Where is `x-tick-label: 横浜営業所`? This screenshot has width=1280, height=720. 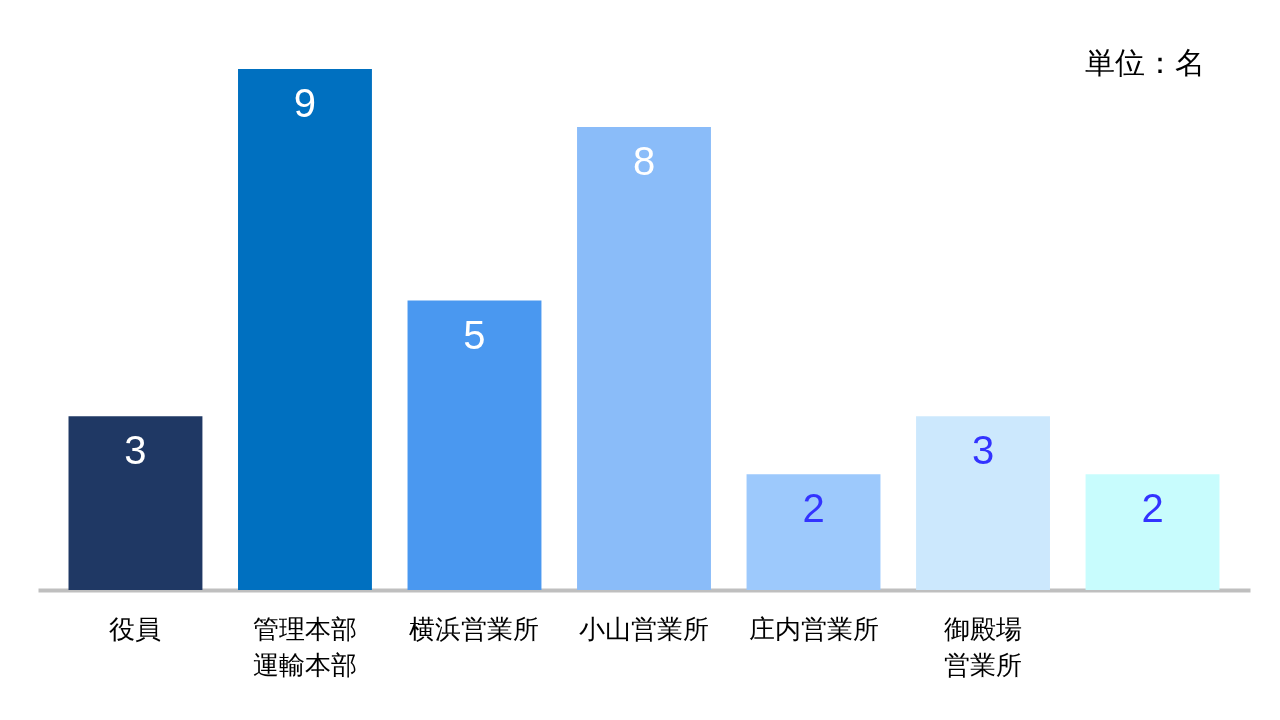
x-tick-label: 横浜営業所 is located at coordinates (474, 628).